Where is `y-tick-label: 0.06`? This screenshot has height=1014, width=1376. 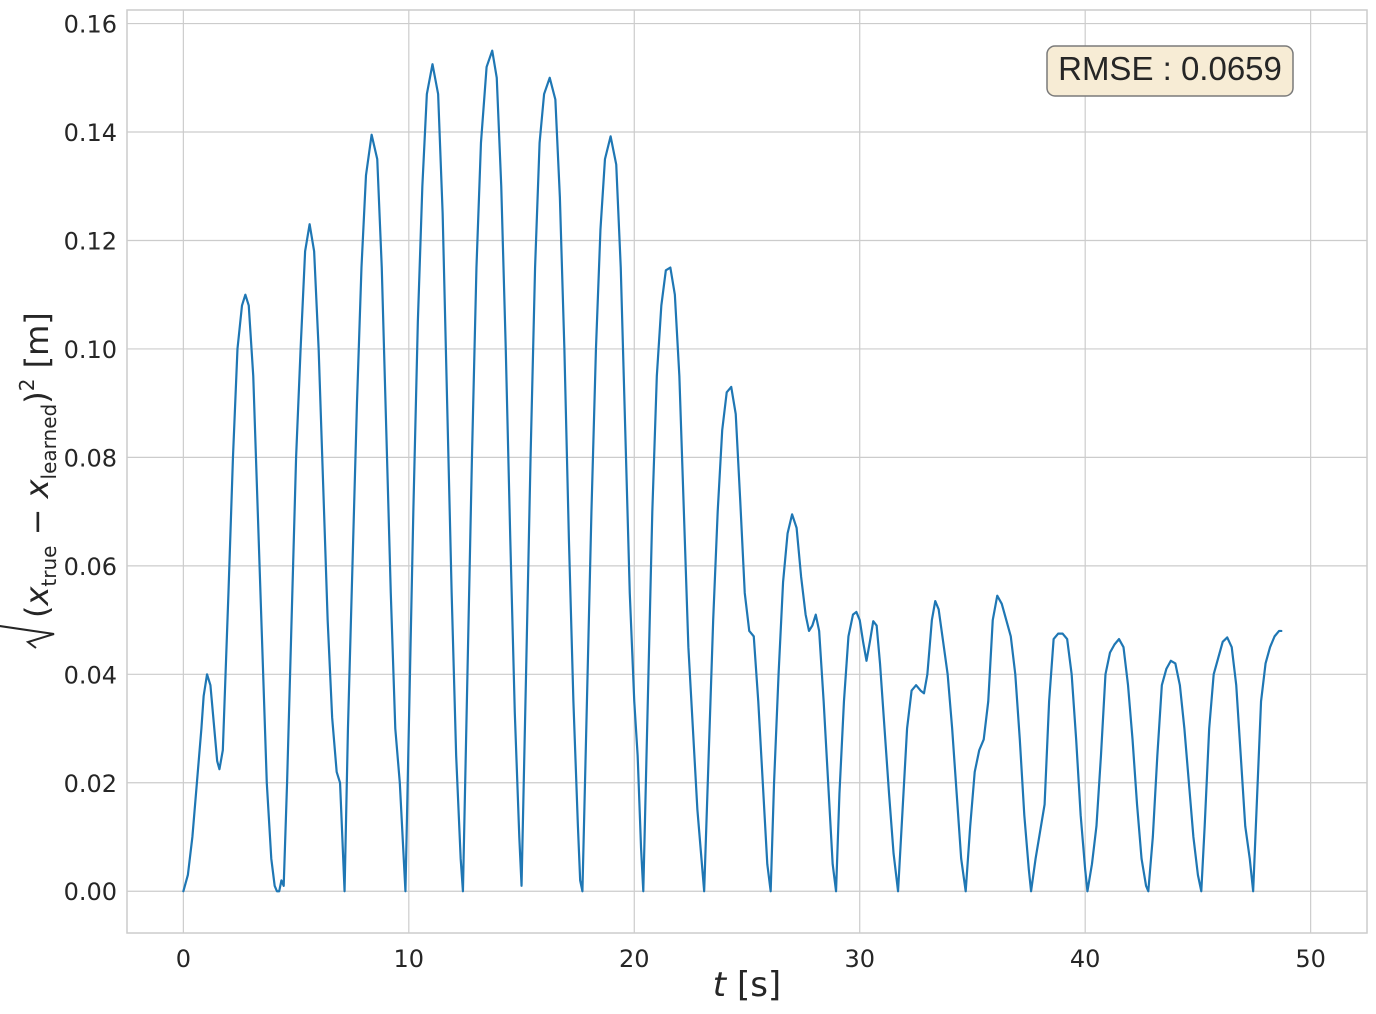
y-tick-label: 0.06 is located at coordinates (90, 567).